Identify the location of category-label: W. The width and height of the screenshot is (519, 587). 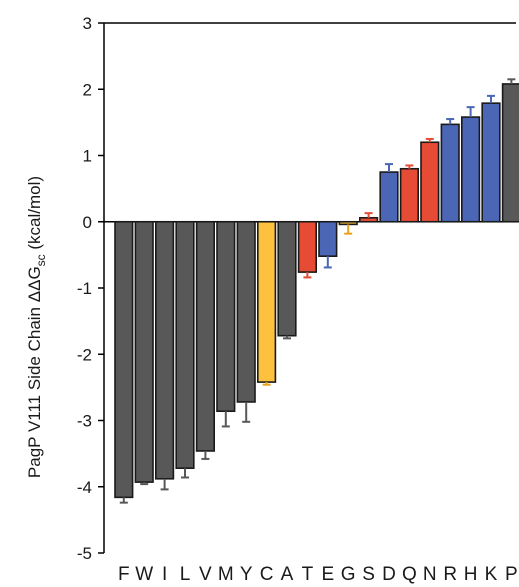
(144, 574).